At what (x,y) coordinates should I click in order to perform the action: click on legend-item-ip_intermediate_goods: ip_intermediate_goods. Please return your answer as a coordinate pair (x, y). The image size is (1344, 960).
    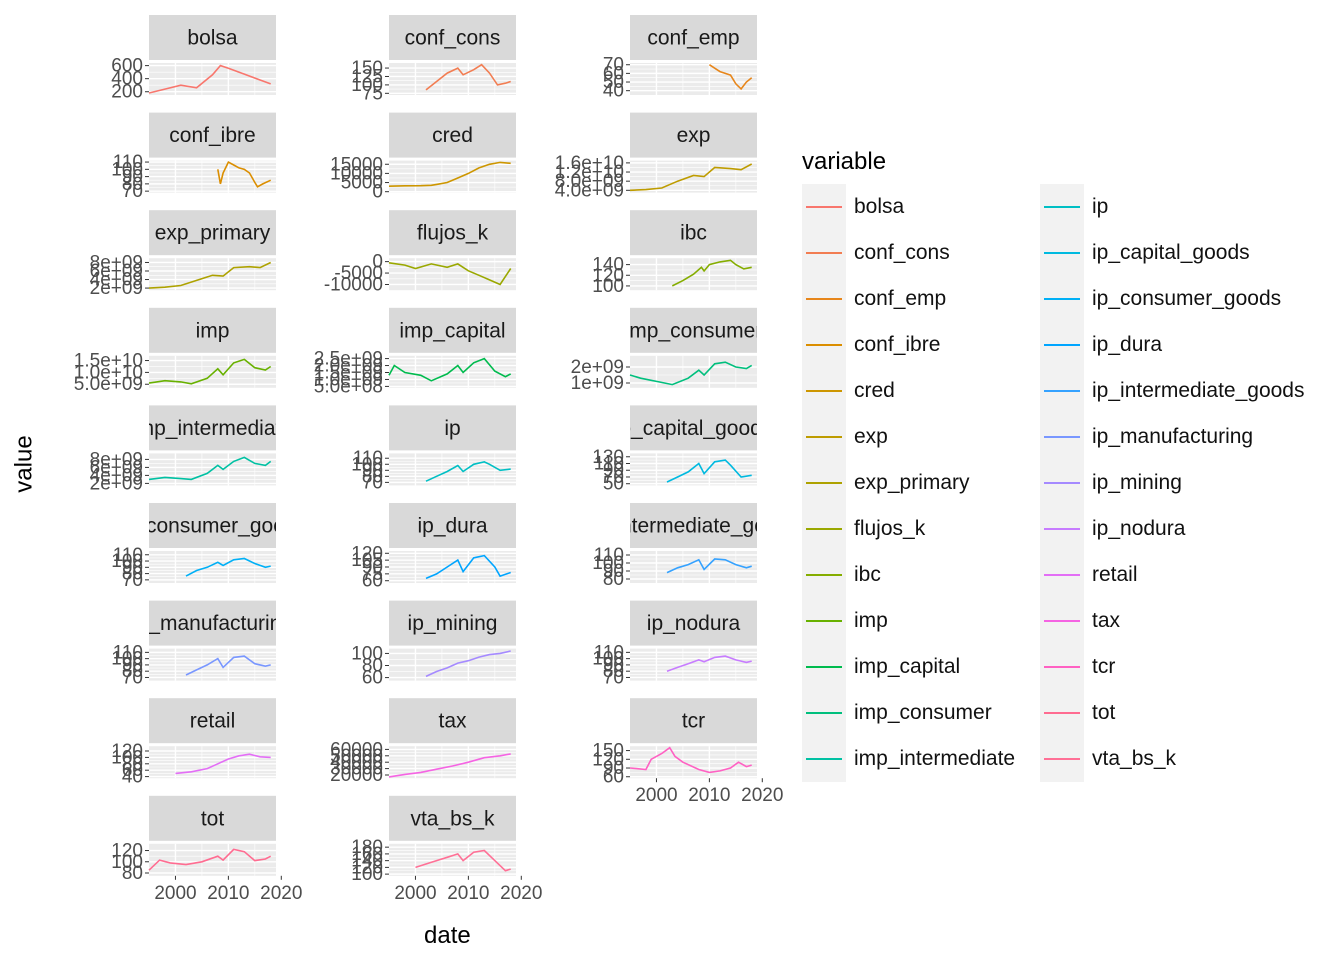
    Looking at the image, I should click on (1172, 391).